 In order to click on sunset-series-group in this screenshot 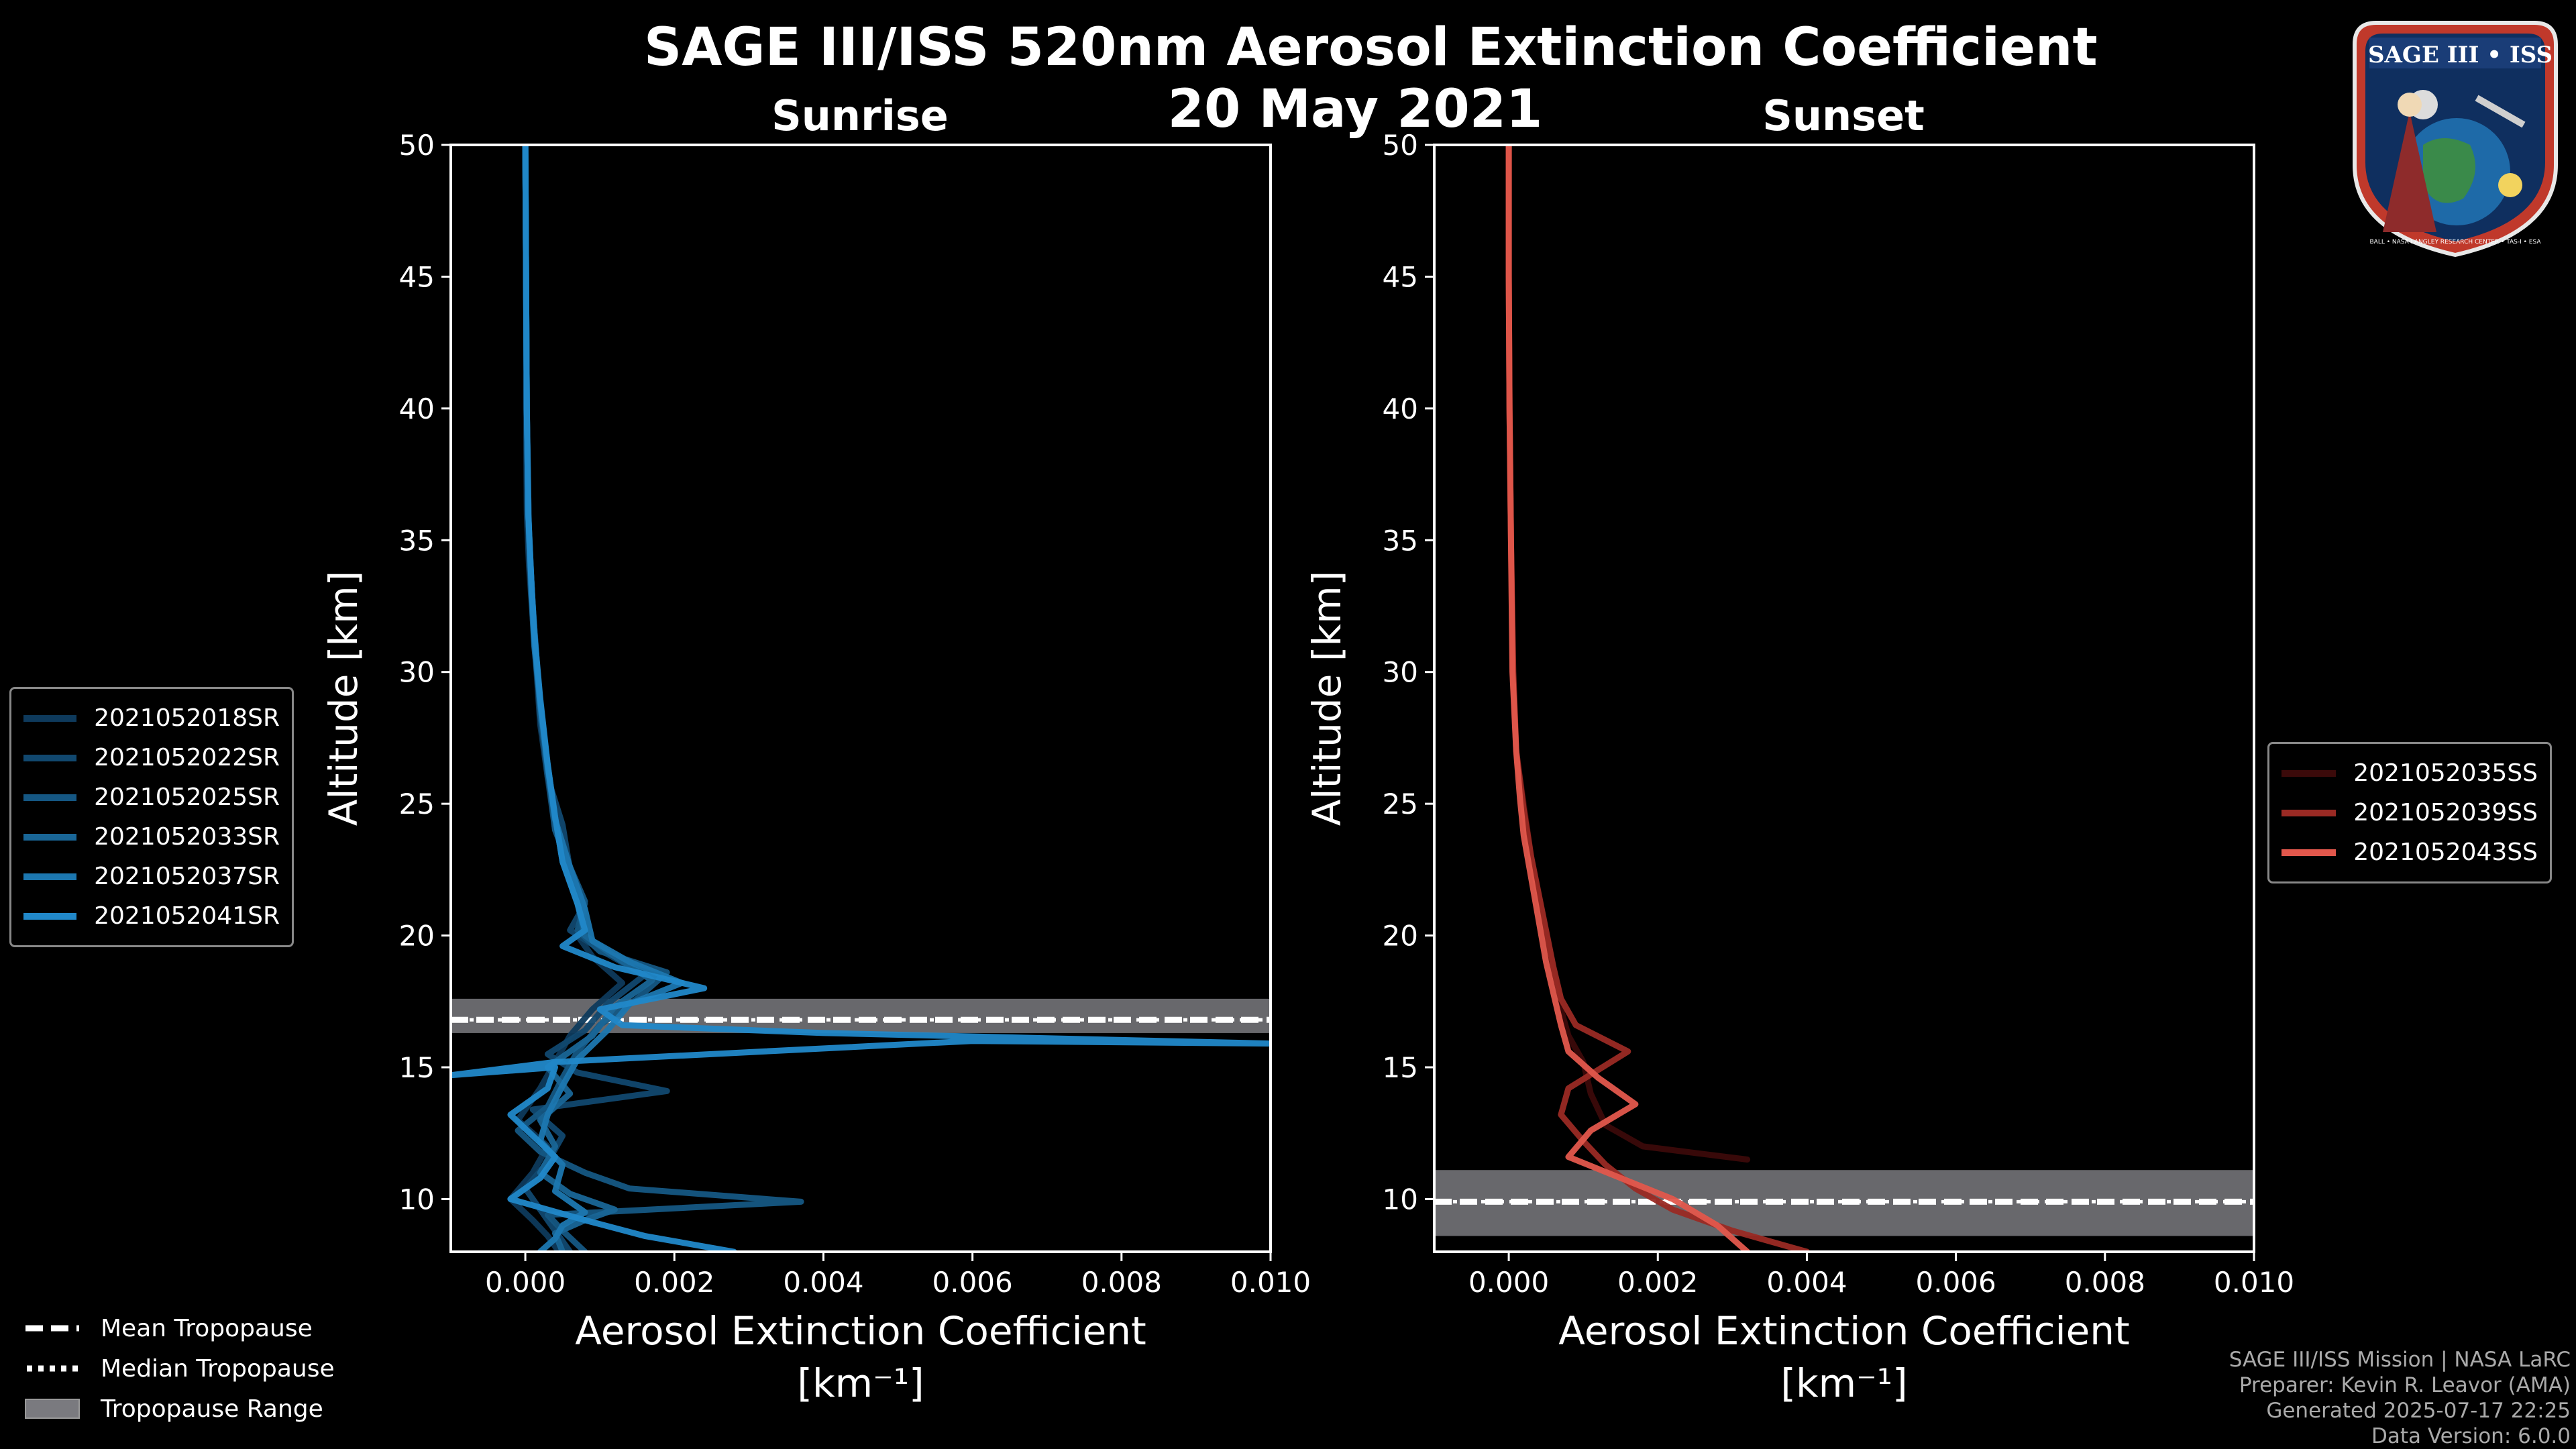, I will do `click(1657, 698)`.